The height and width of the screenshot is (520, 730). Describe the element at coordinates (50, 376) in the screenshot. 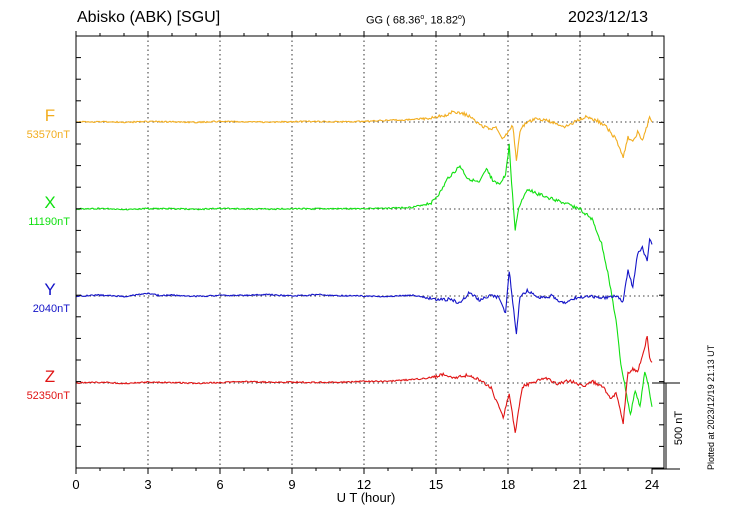

I see `series-name-z: Z` at that location.